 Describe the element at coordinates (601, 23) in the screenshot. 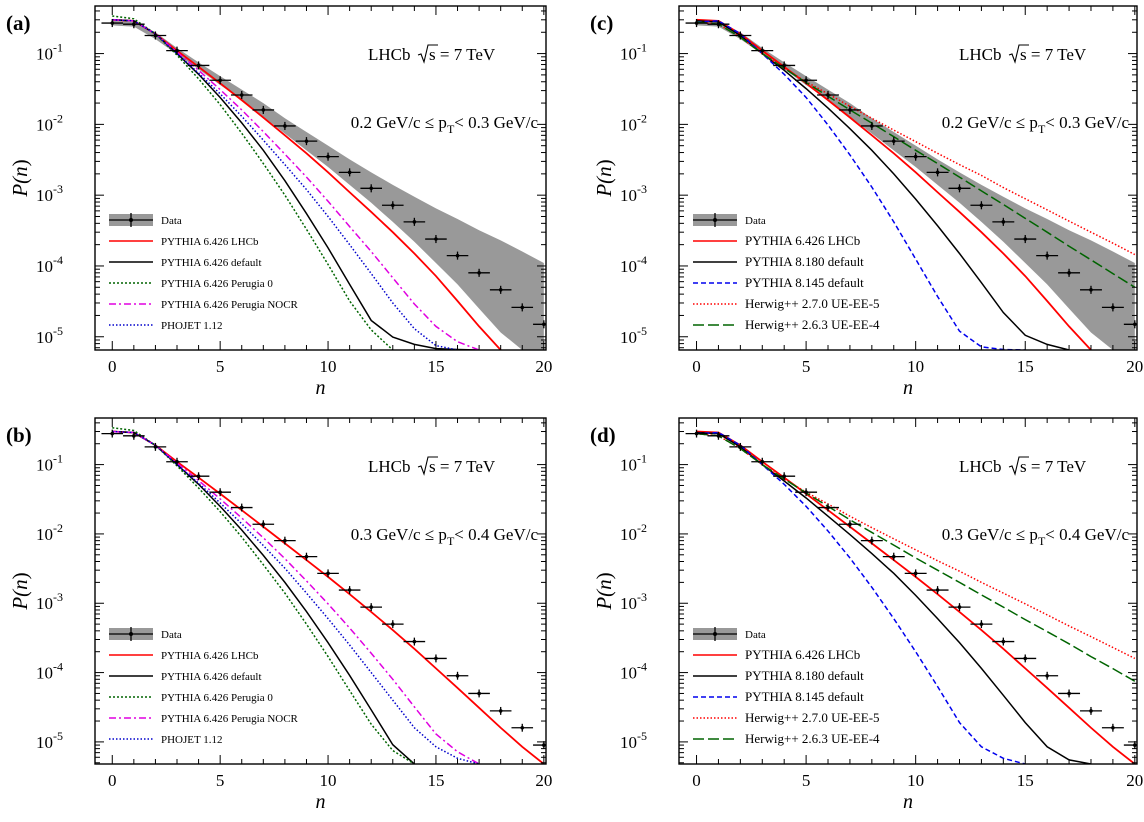

I see `panel-label: (c)` at that location.